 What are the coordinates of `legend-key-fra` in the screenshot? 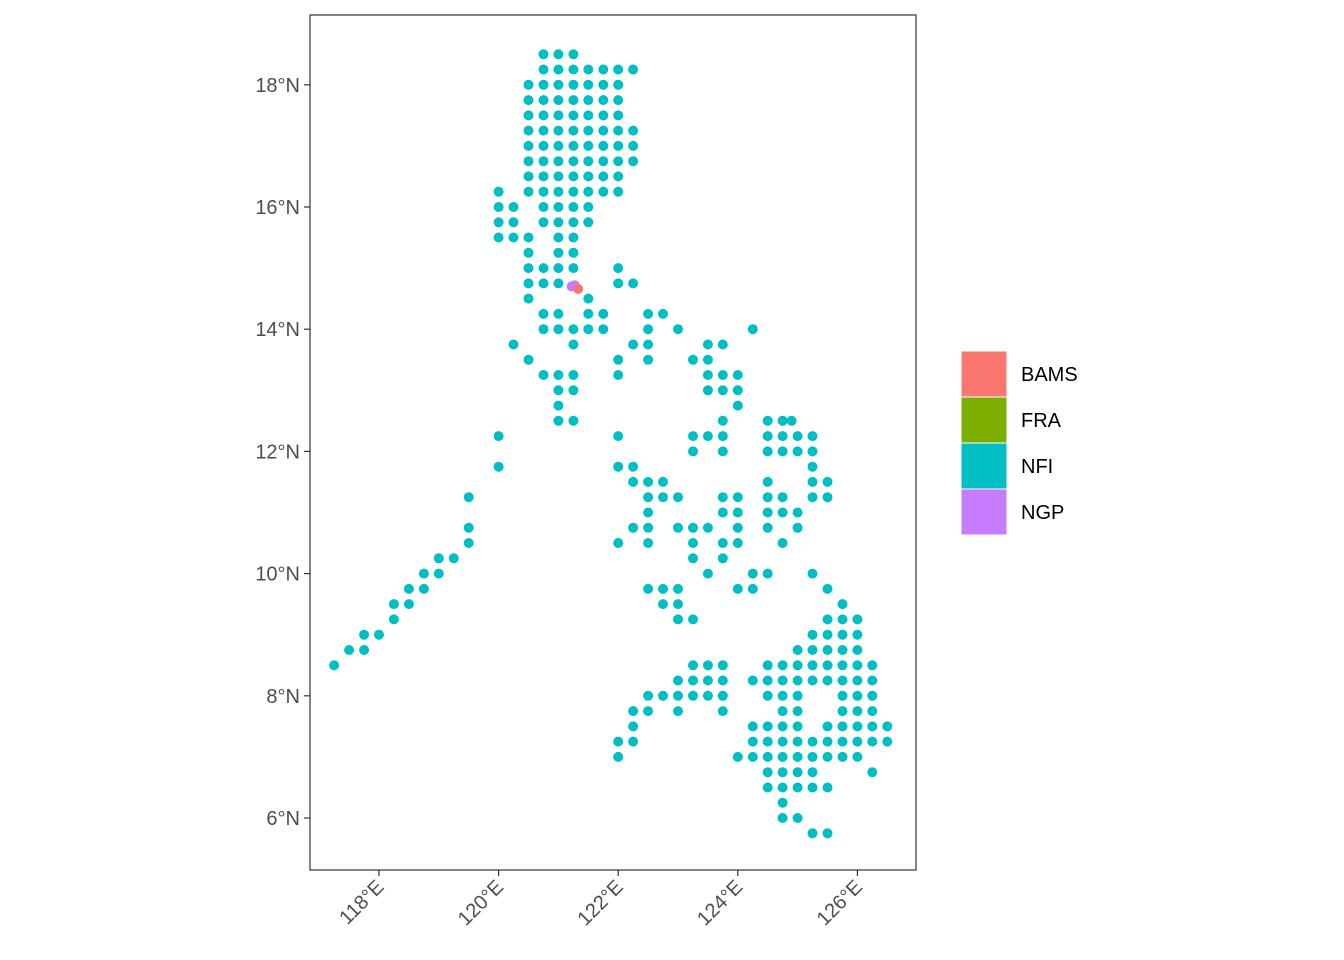 It's located at (984, 420).